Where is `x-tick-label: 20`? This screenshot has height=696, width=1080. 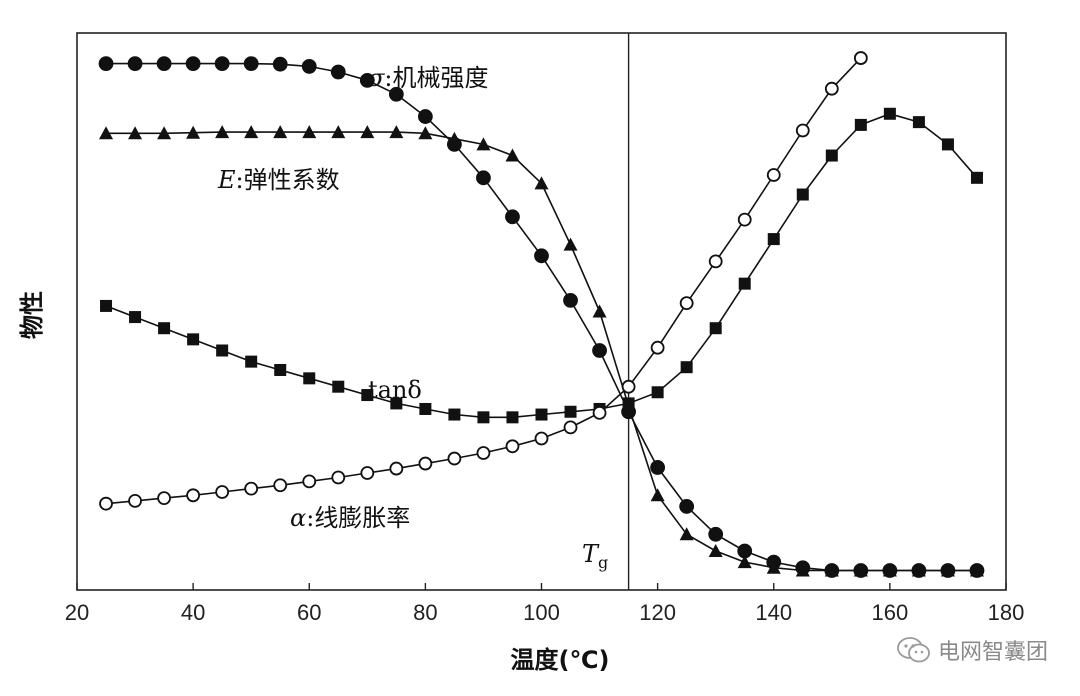 x-tick-label: 20 is located at coordinates (77, 612).